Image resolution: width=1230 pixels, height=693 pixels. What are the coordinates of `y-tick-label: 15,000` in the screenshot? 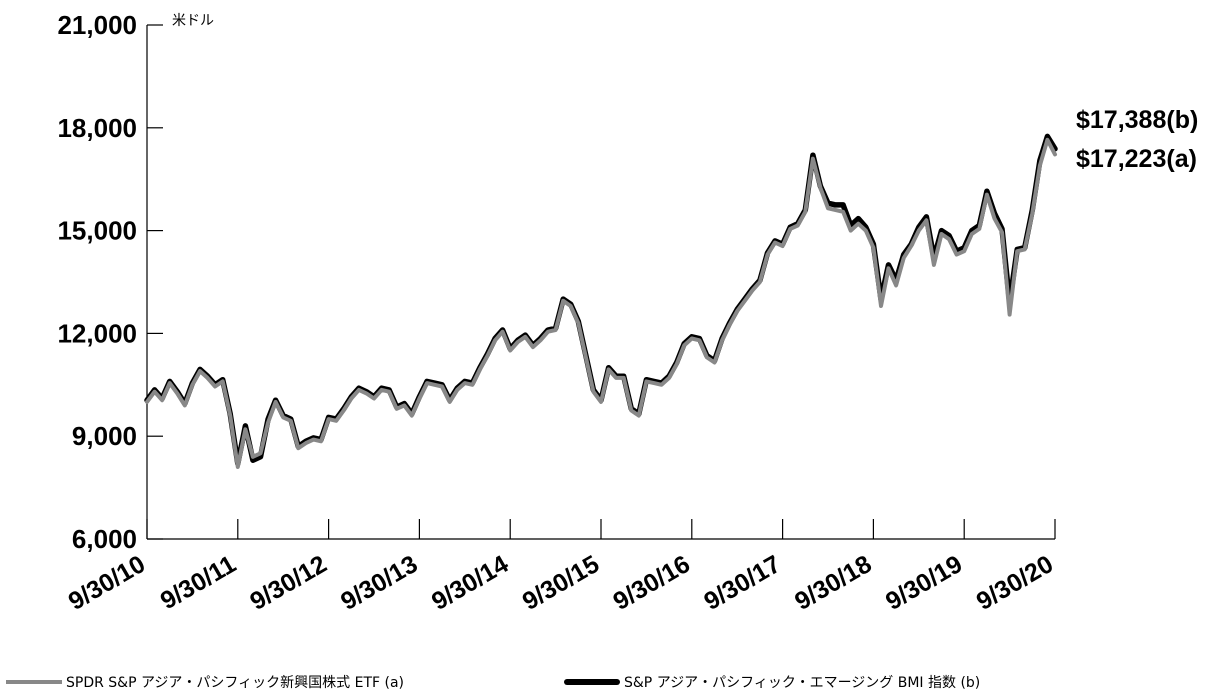 It's located at (97, 231).